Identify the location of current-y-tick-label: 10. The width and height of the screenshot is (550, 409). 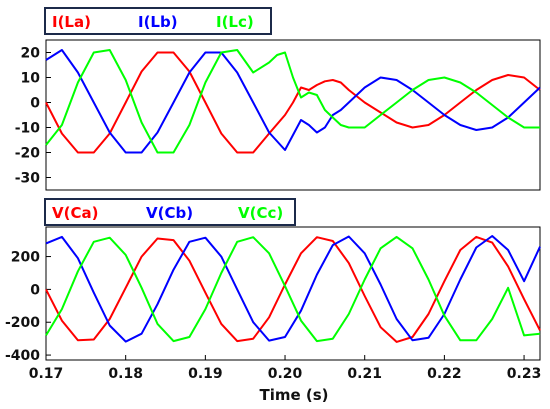
(31, 79).